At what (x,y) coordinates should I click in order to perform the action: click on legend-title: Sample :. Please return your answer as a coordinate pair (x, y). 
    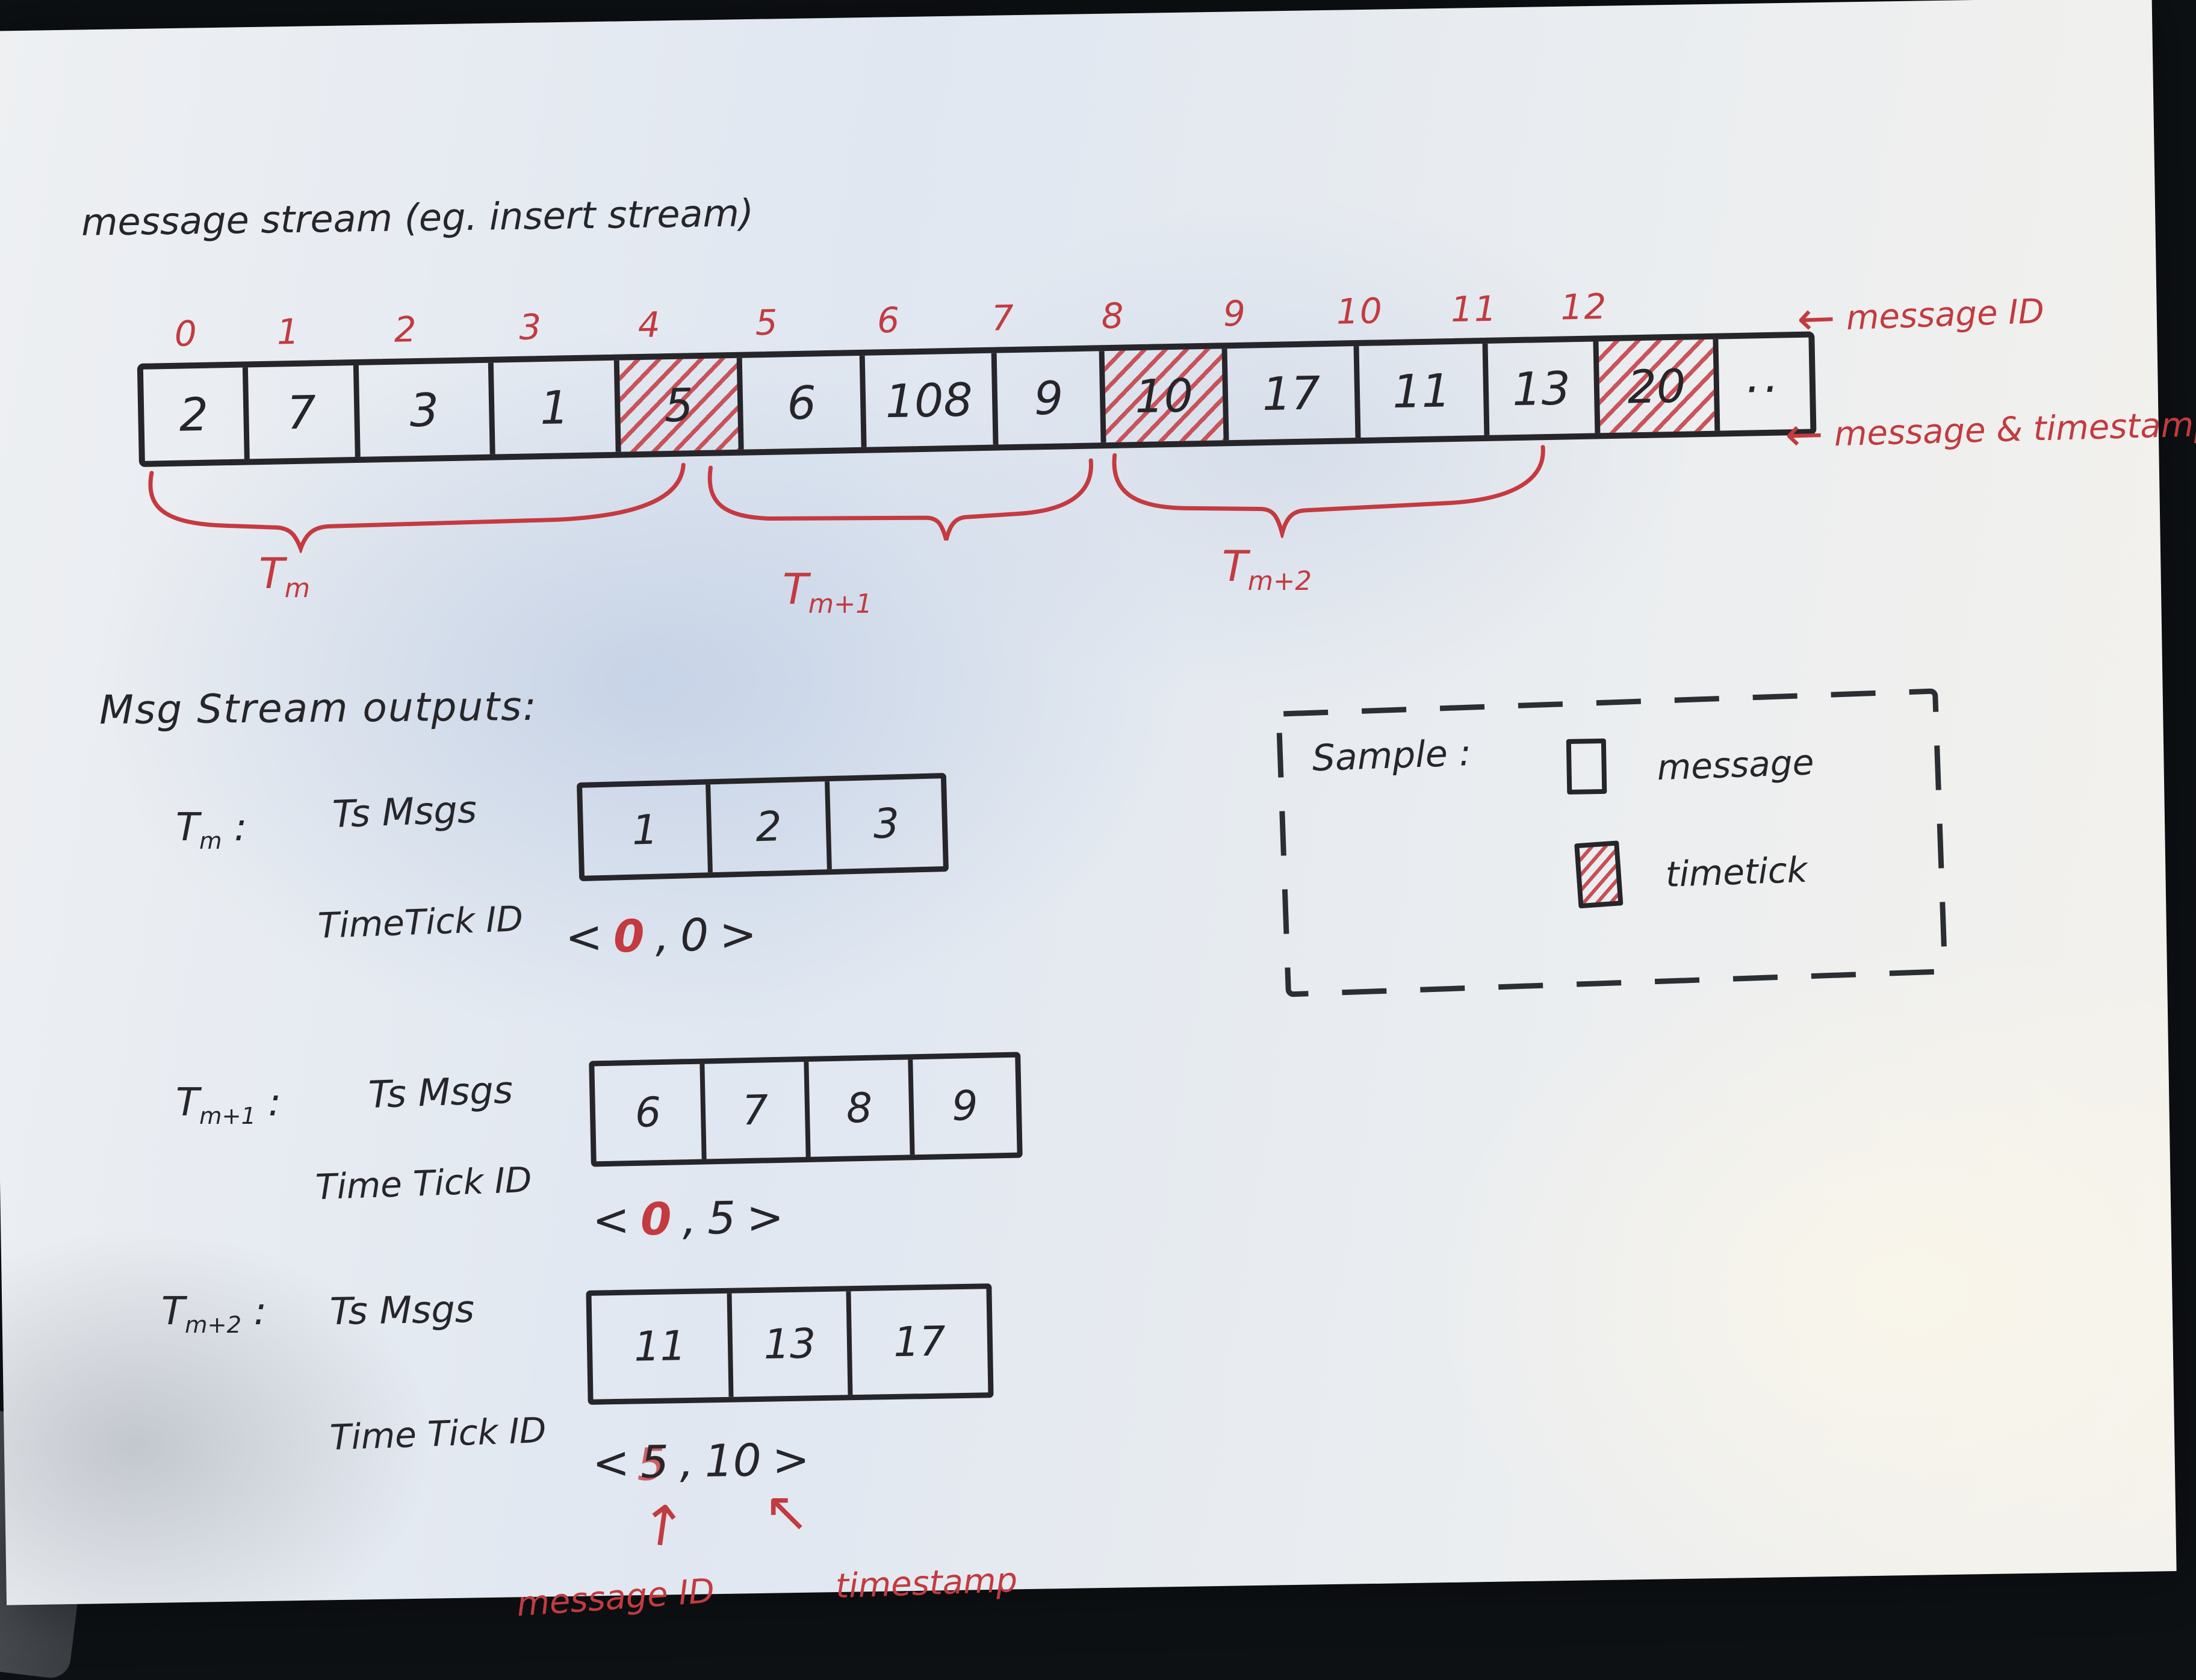
    Looking at the image, I should click on (1392, 756).